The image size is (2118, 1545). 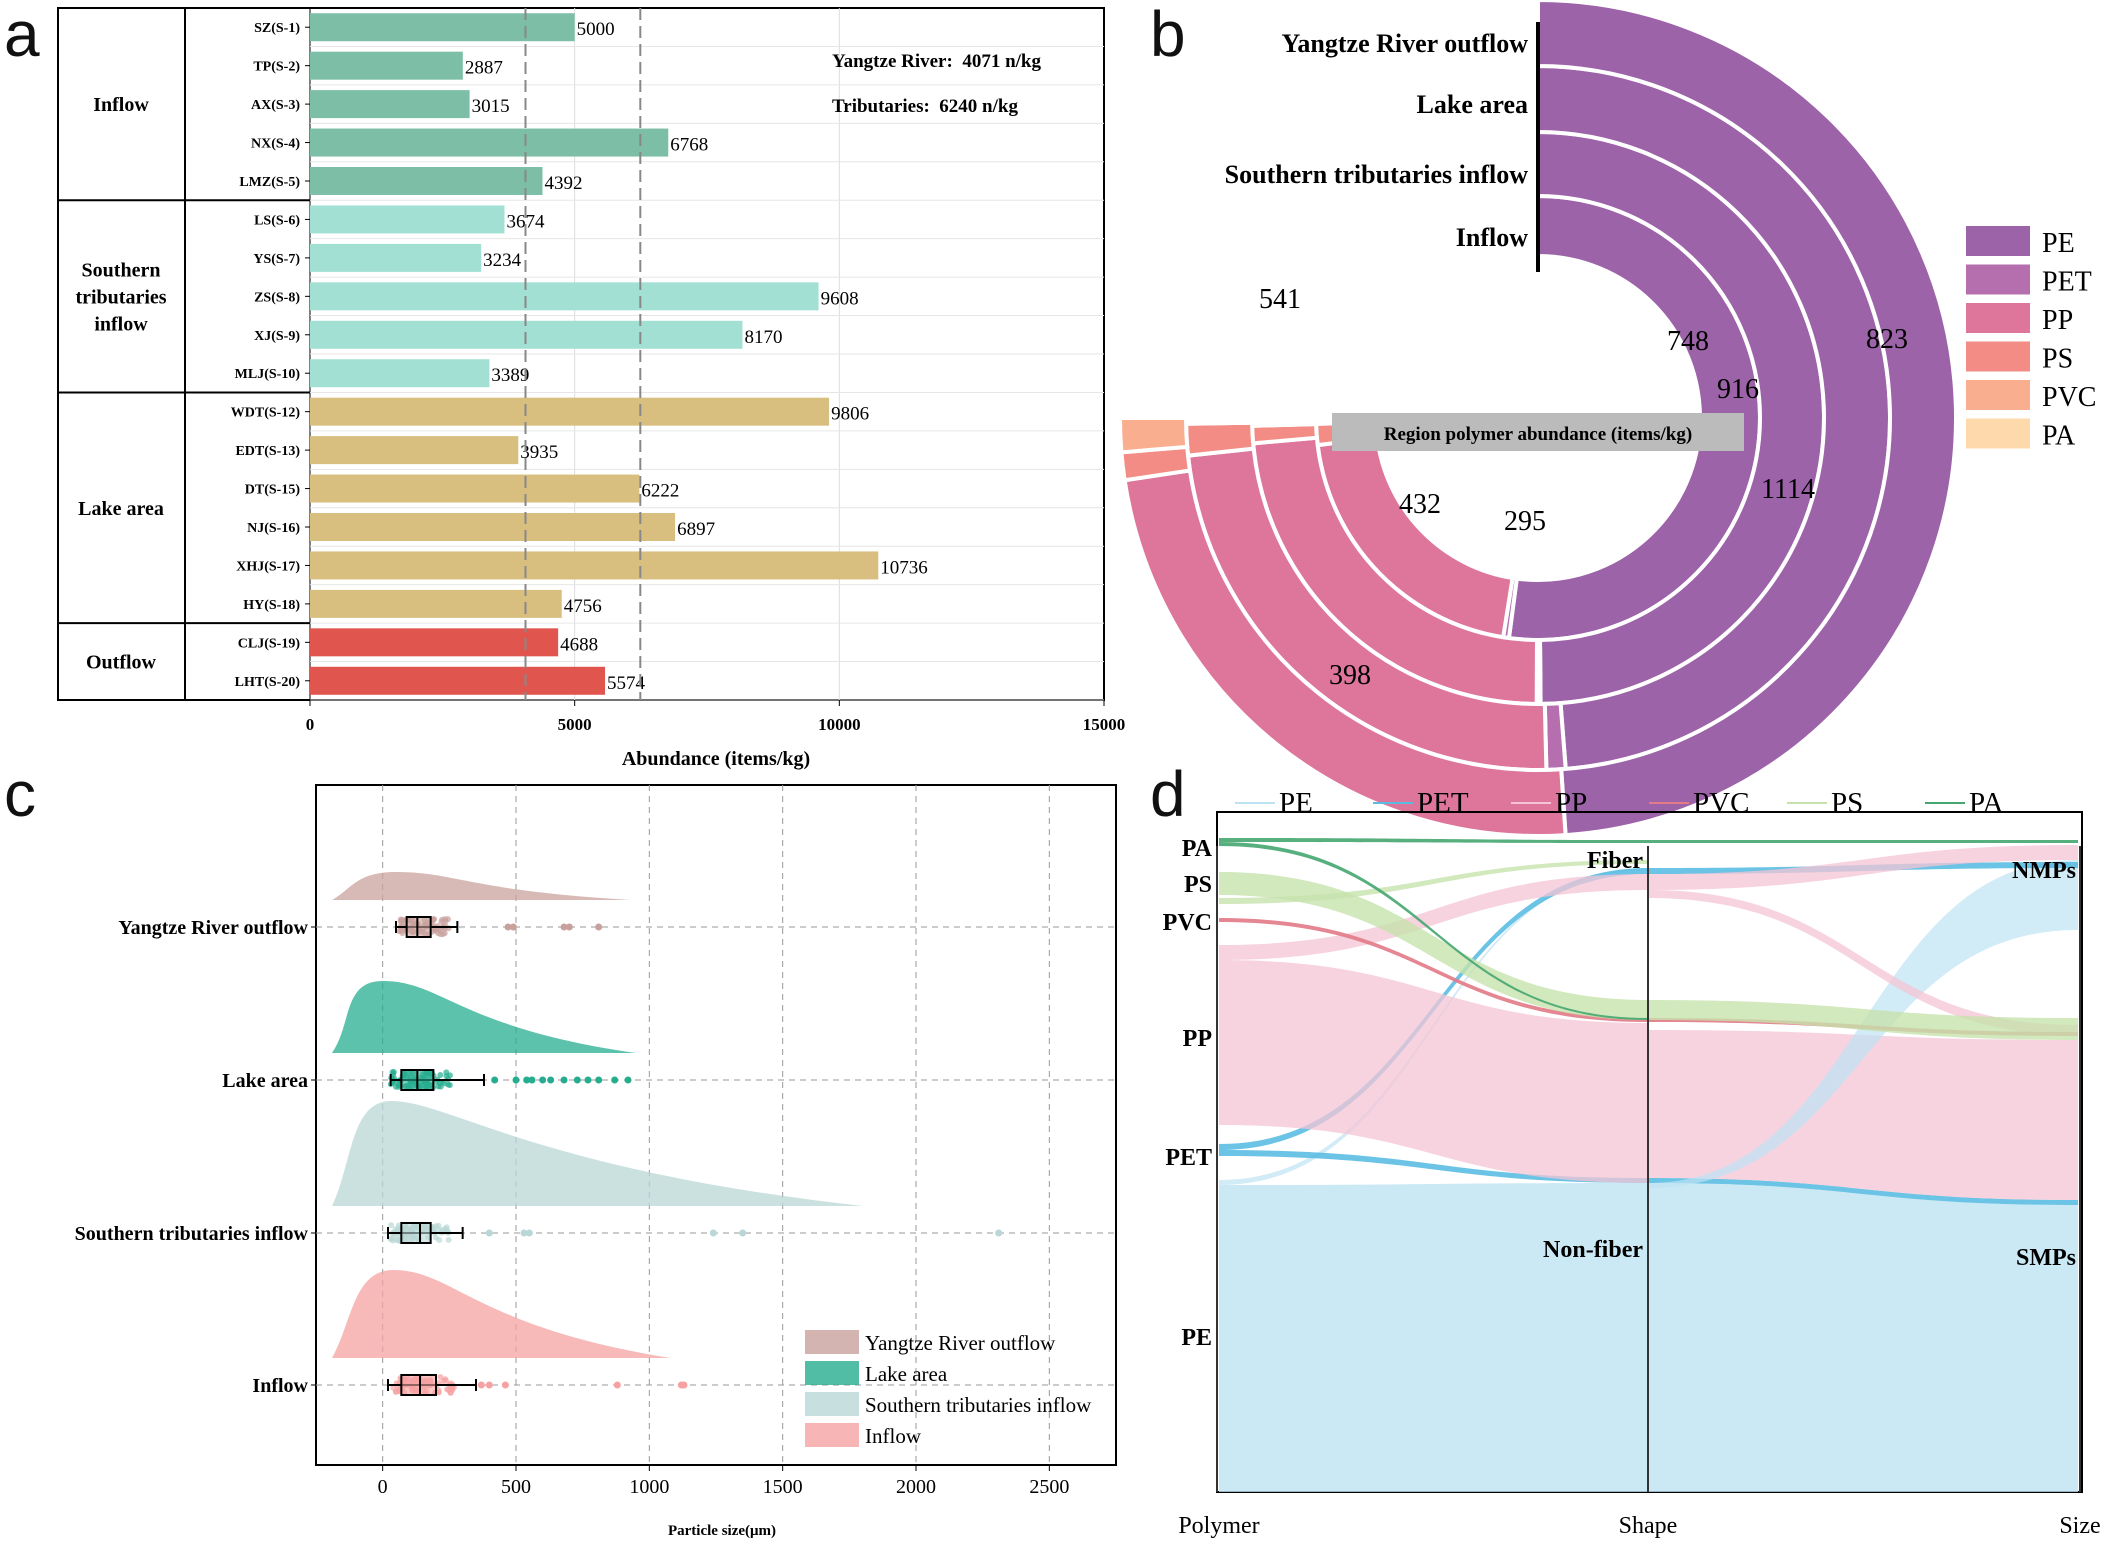 What do you see at coordinates (936, 61) in the screenshot?
I see `panel-a-annotation: Yangtze River: 4071 n/kg` at bounding box center [936, 61].